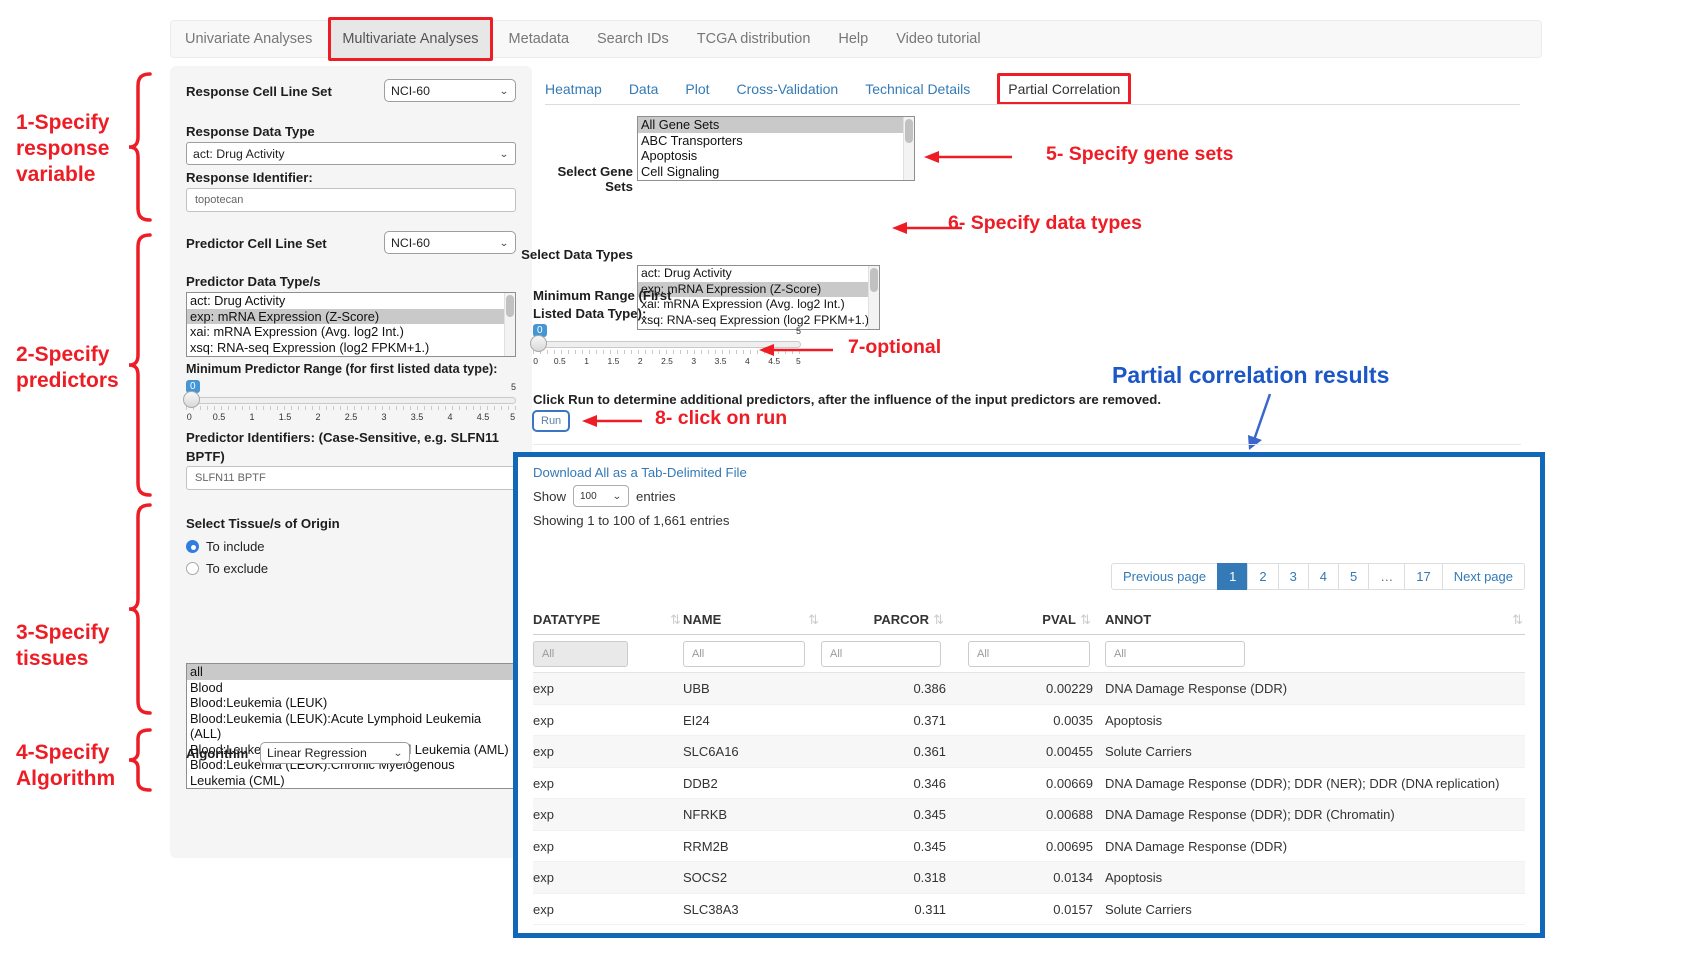  I want to click on tab-technical-details: Technical Details, so click(918, 89).